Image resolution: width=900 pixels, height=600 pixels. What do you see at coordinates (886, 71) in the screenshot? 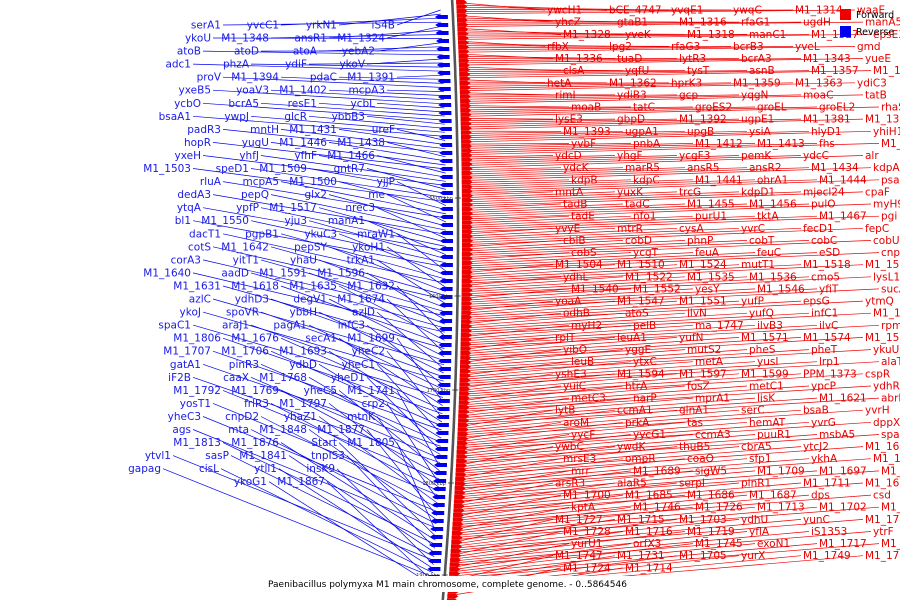
I see `forward-gene-label: M1_1358` at bounding box center [886, 71].